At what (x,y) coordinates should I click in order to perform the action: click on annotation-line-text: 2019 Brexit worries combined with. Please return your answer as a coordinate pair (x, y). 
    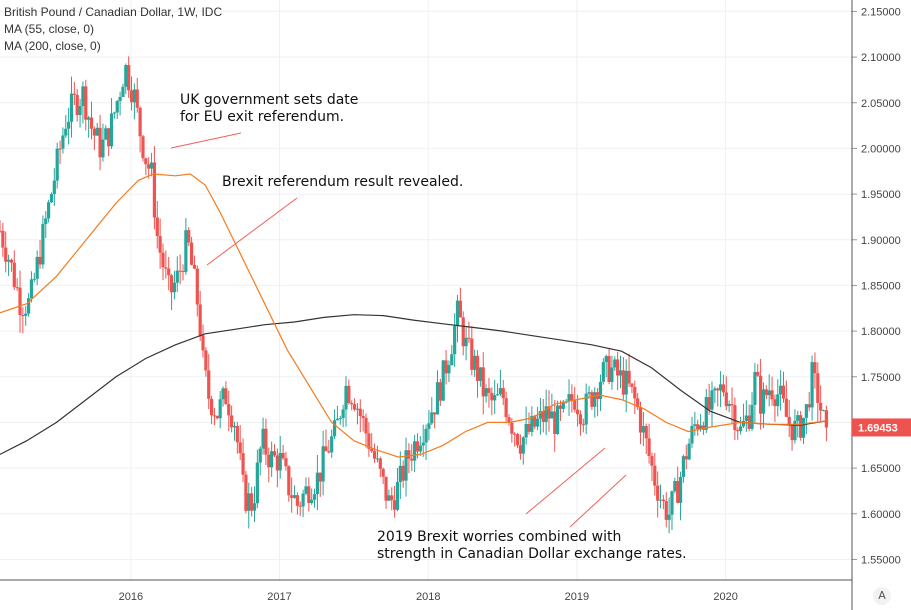
    Looking at the image, I should click on (499, 537).